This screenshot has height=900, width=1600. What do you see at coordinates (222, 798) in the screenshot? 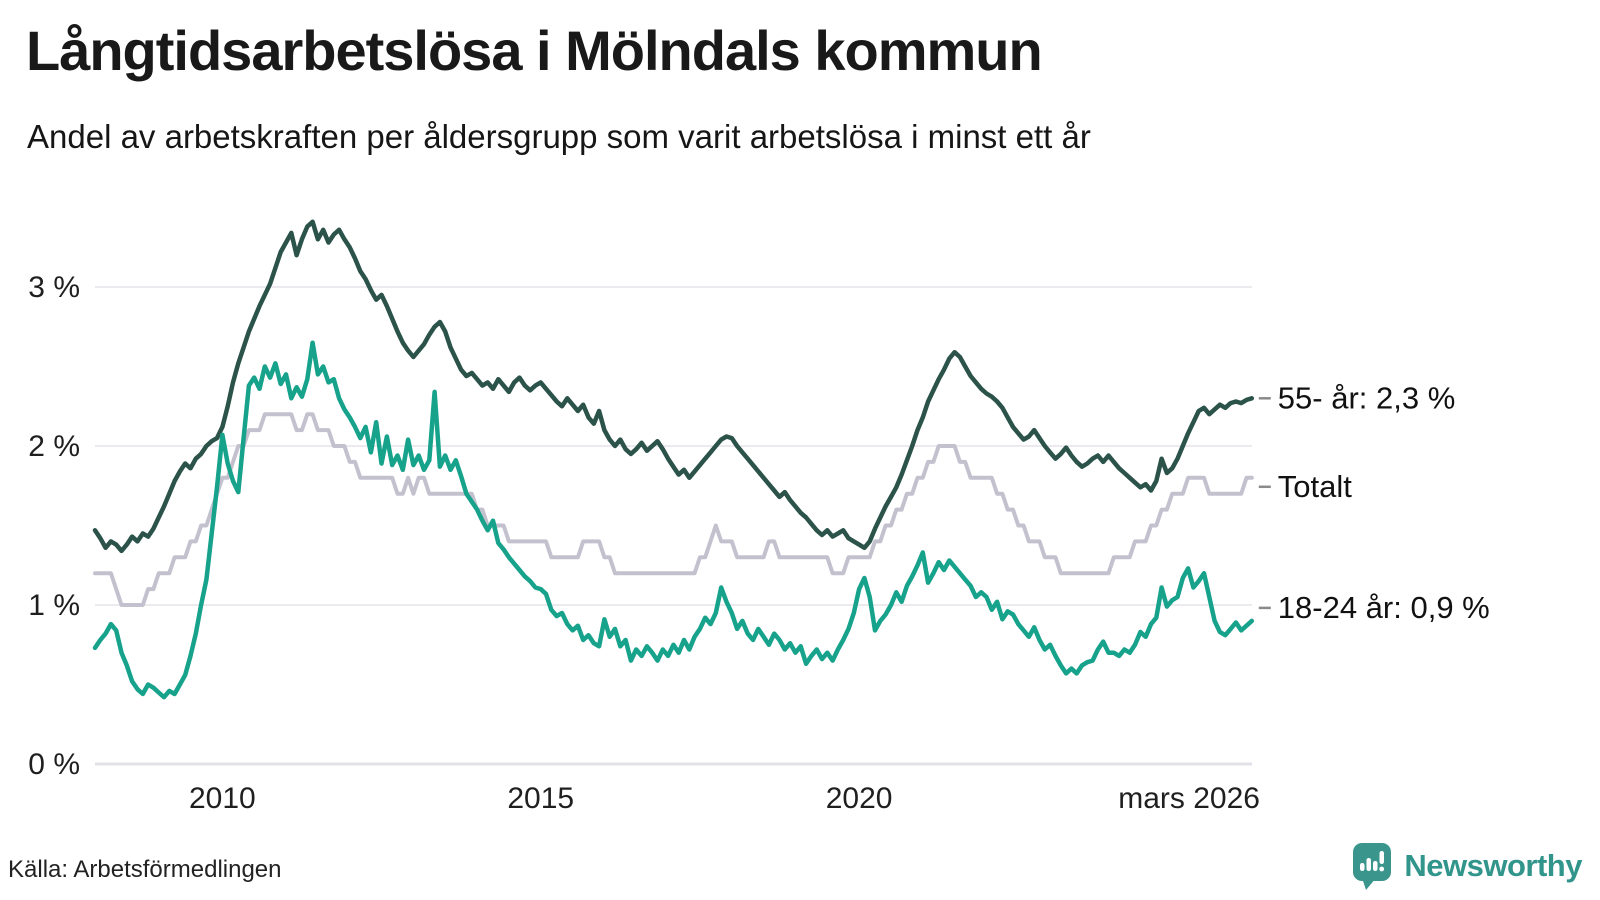
I see `x-axis-tick-label: 2010` at bounding box center [222, 798].